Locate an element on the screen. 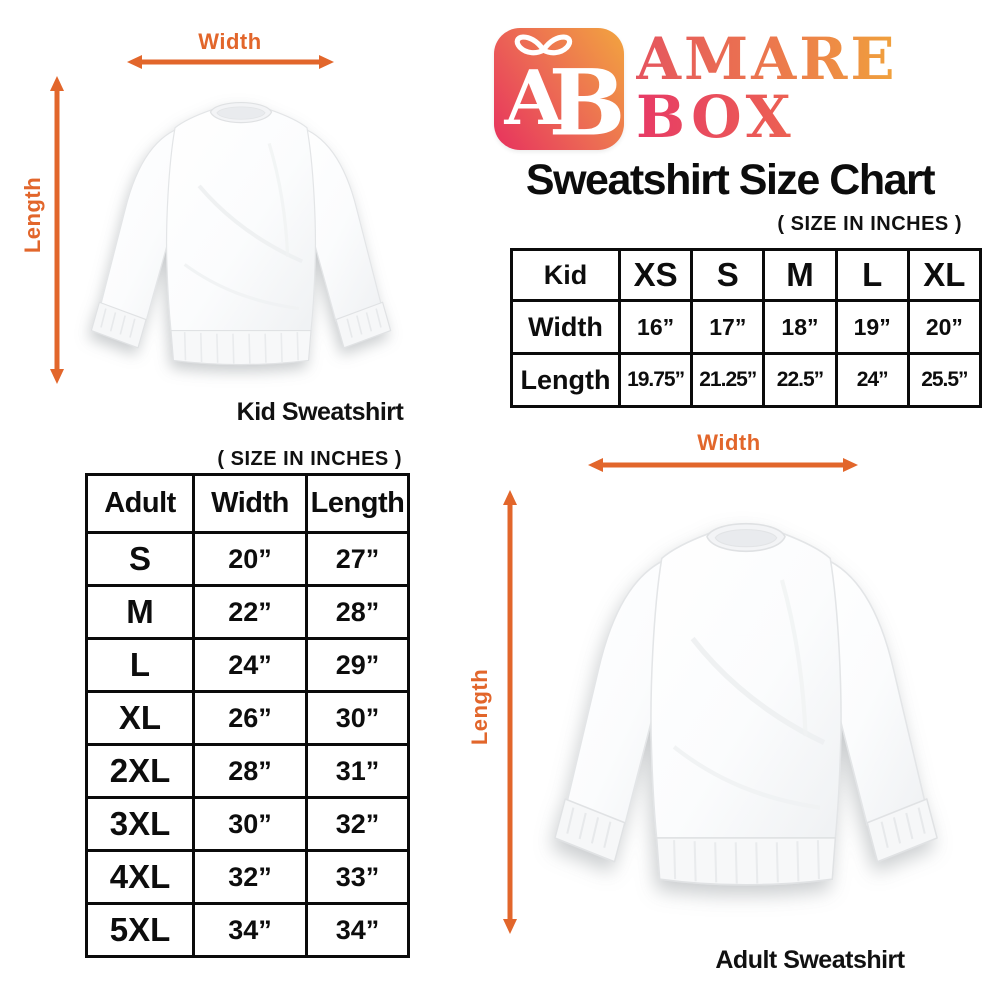  kid-figure-caption: Kid Sweatshirt is located at coordinates (320, 412).